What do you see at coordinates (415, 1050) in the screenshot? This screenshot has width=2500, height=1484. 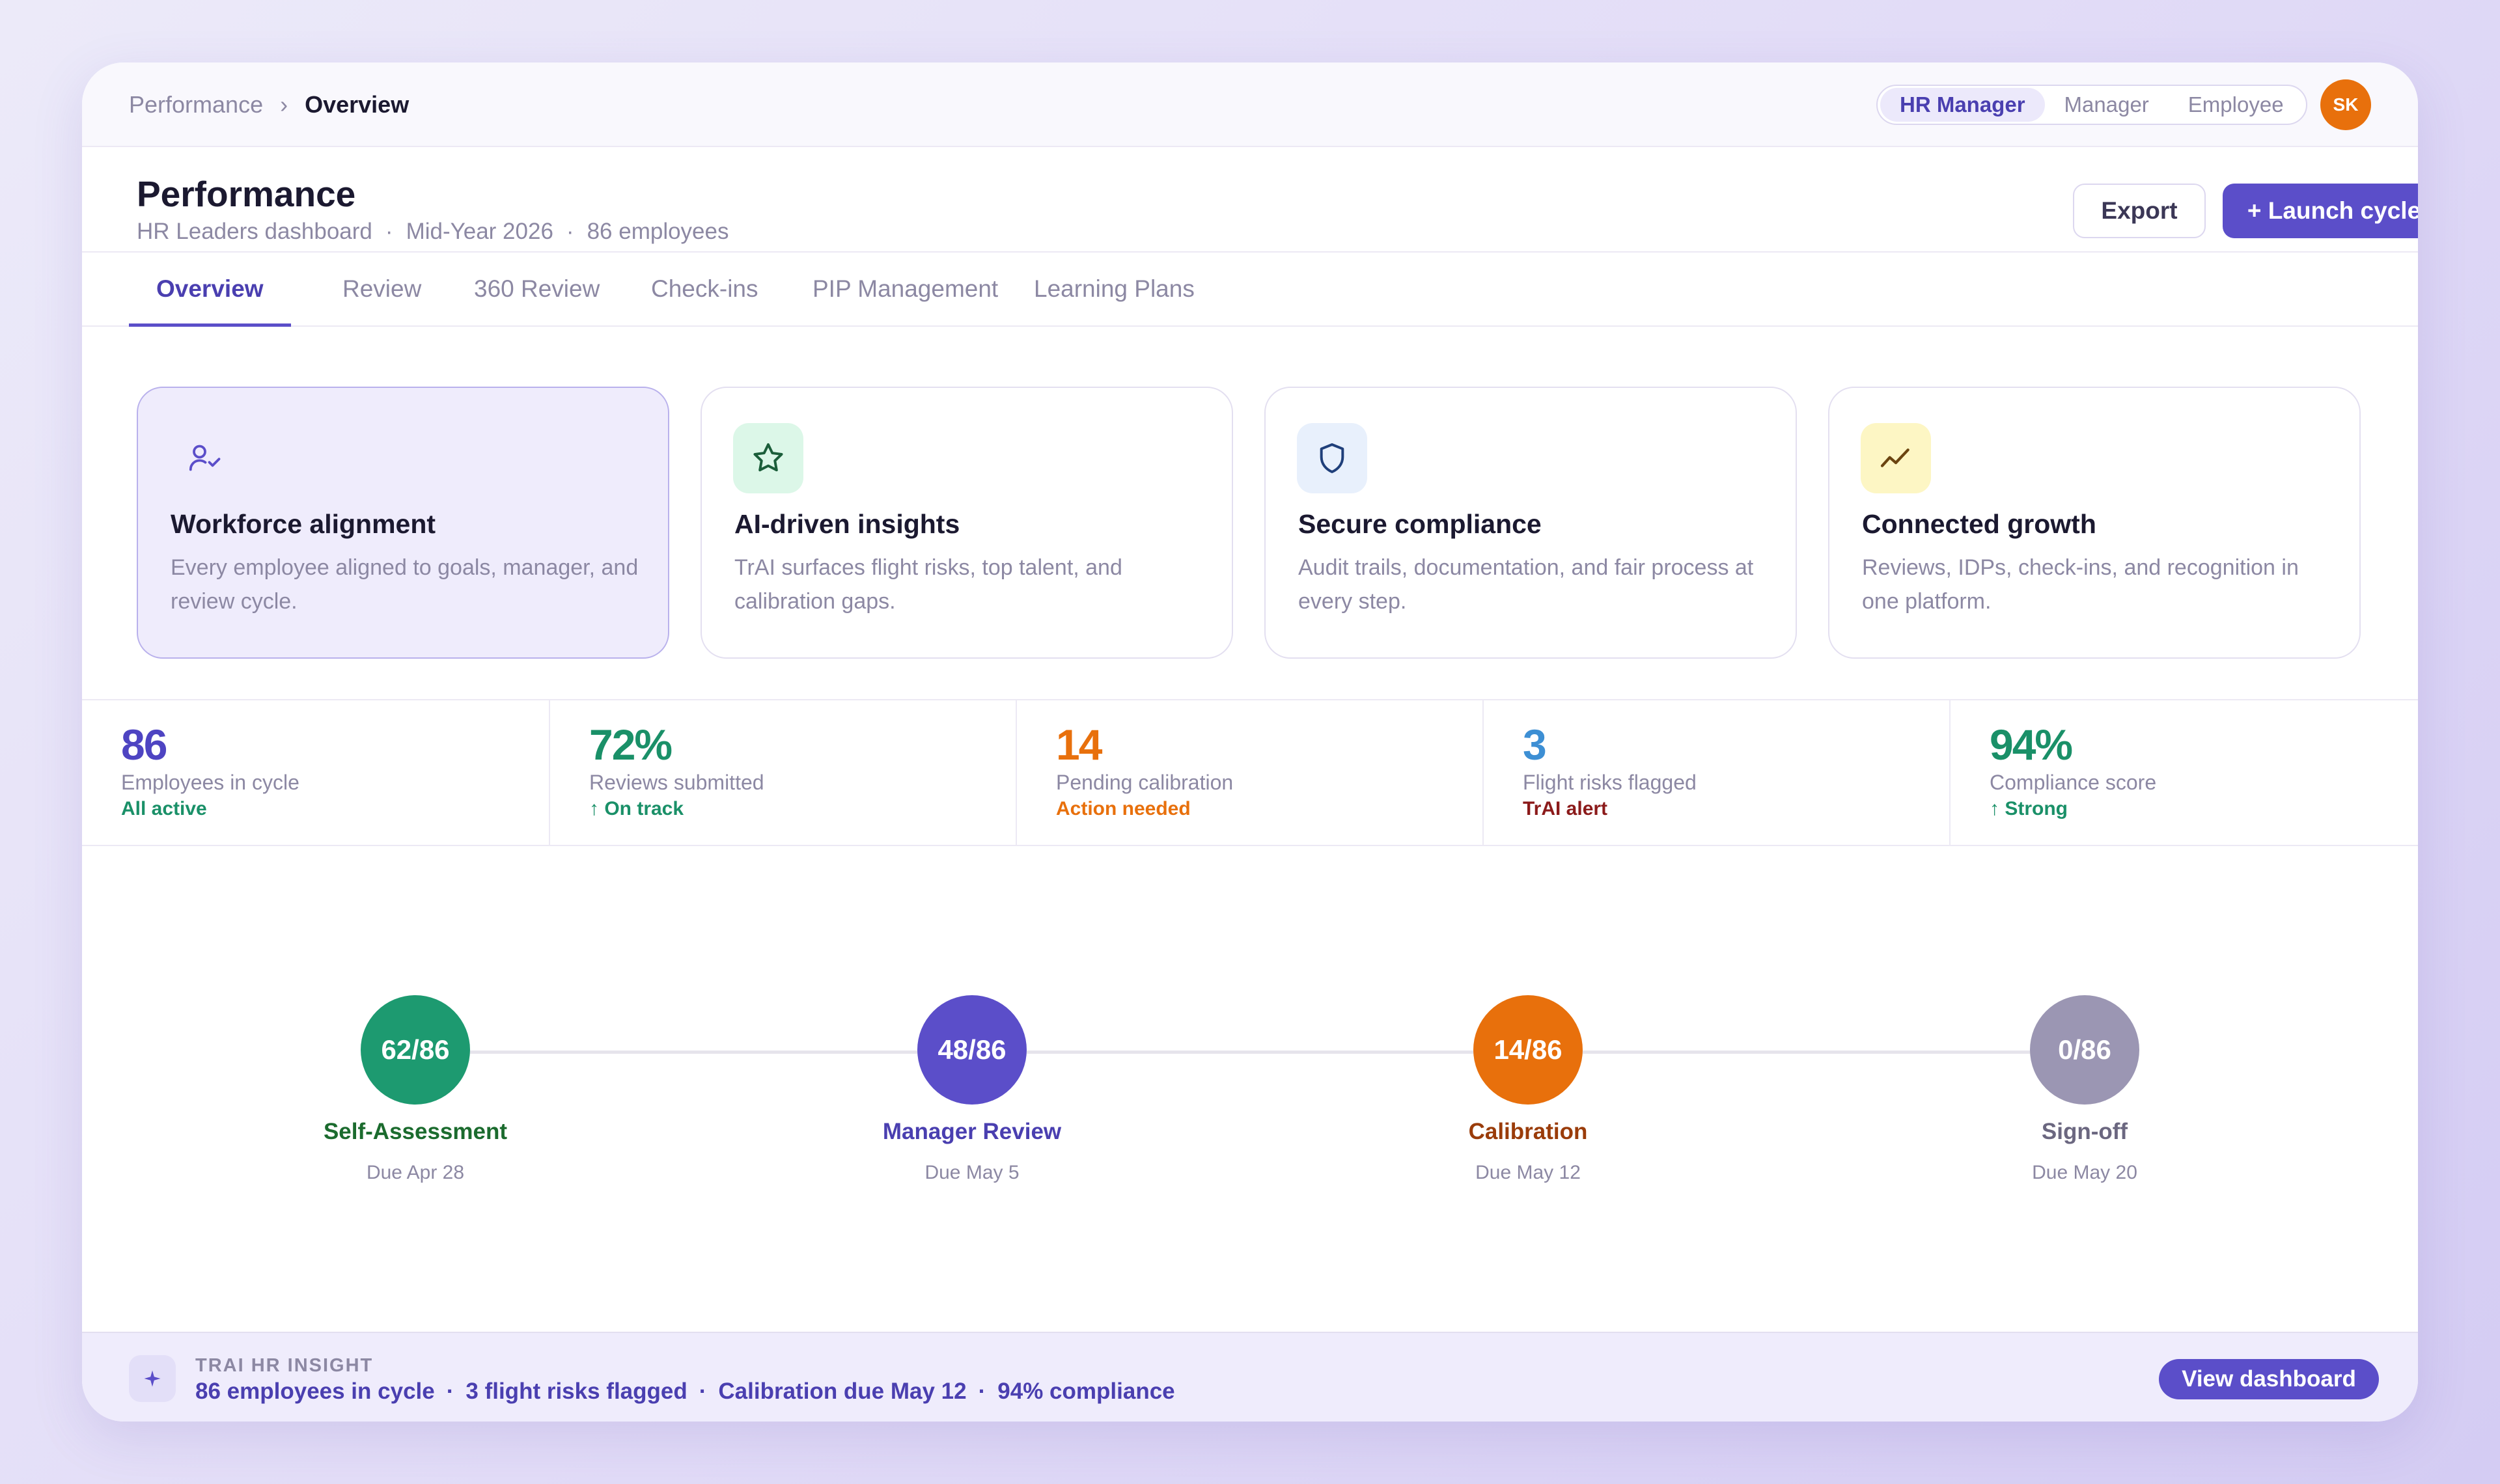 I see `stage-count-circle: 62/86` at bounding box center [415, 1050].